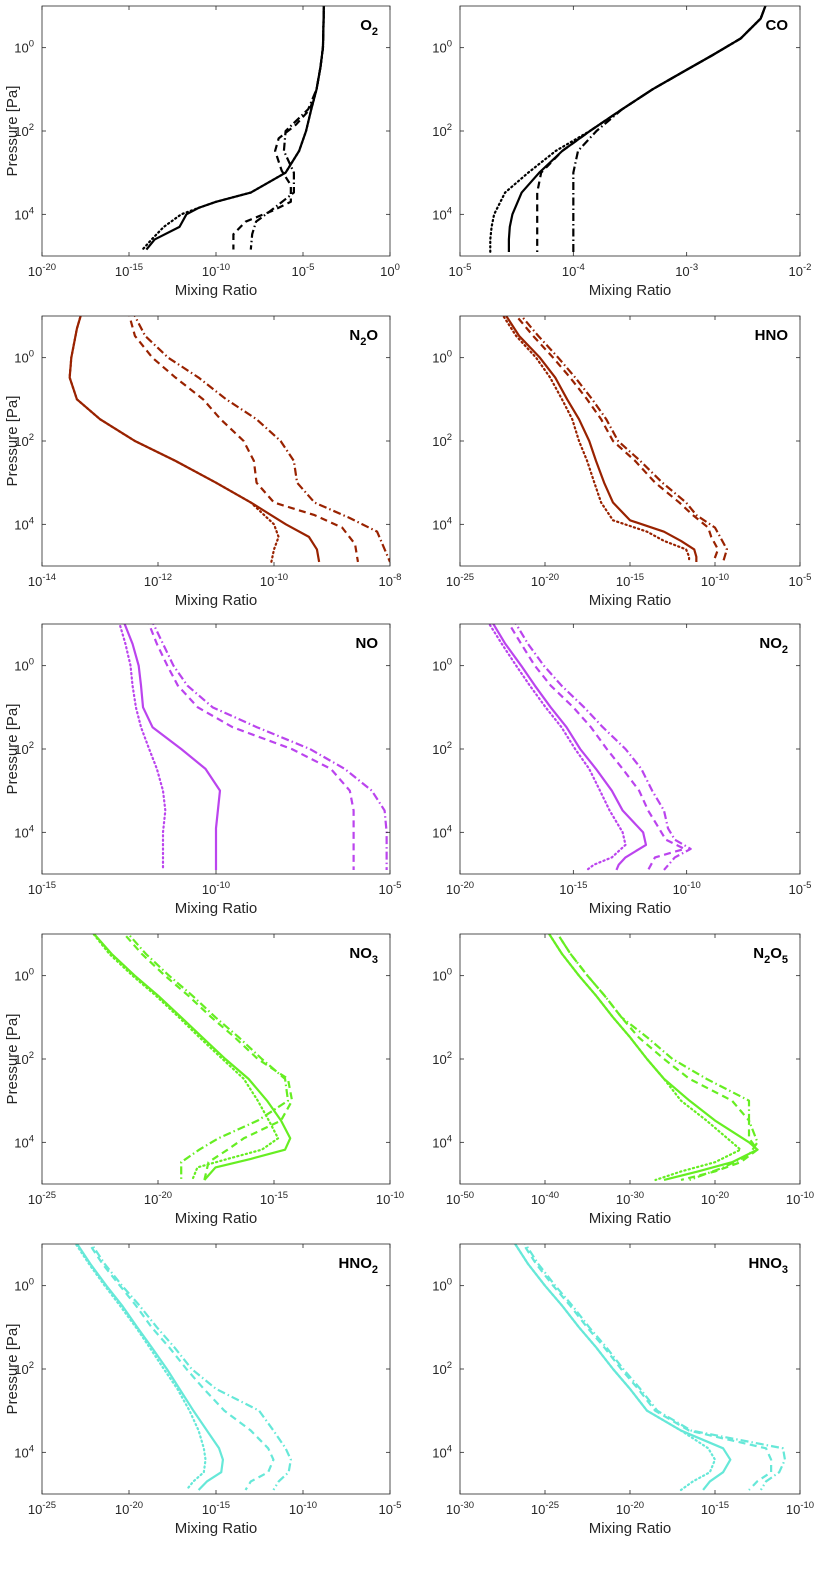  I want to click on tick-exponent: -8, so click(397, 577).